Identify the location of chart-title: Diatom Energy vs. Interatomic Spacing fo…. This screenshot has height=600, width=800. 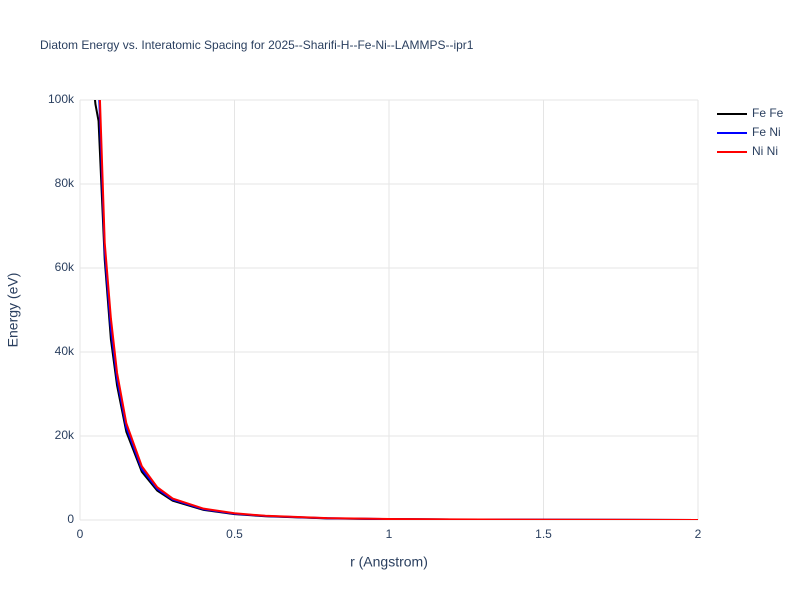
(257, 45).